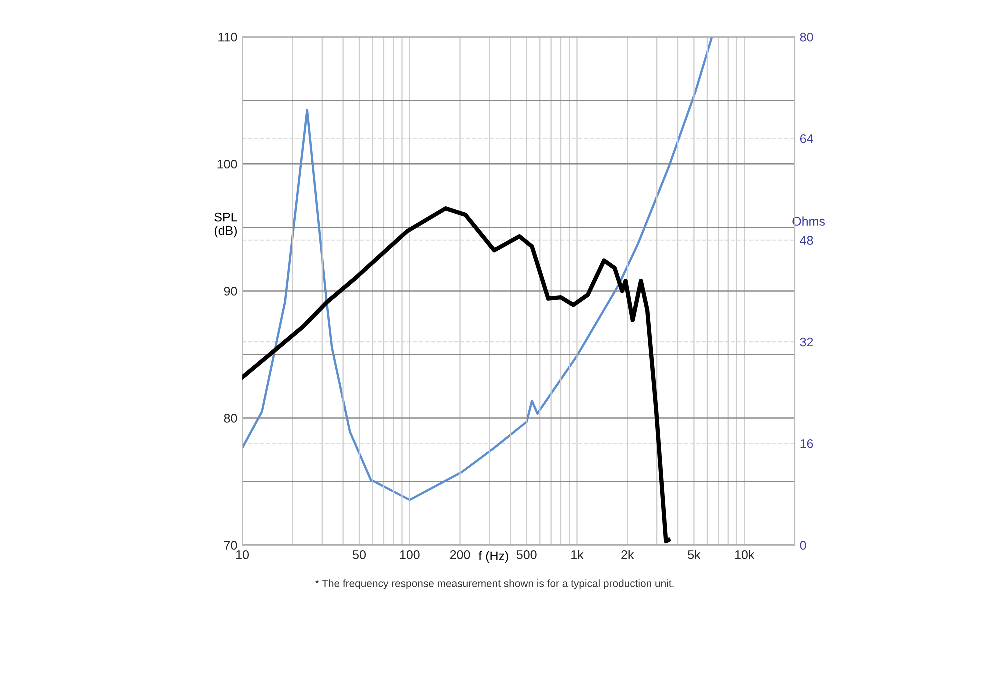 The image size is (990, 700). What do you see at coordinates (694, 555) in the screenshot?
I see `x-tick-label: 5k` at bounding box center [694, 555].